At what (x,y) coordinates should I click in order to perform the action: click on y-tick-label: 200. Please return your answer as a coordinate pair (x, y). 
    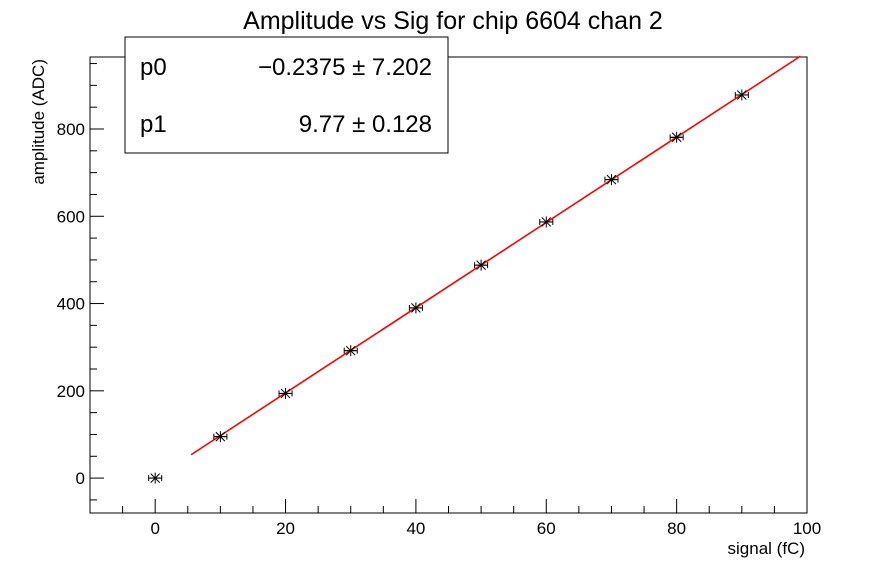
    Looking at the image, I should click on (71, 391).